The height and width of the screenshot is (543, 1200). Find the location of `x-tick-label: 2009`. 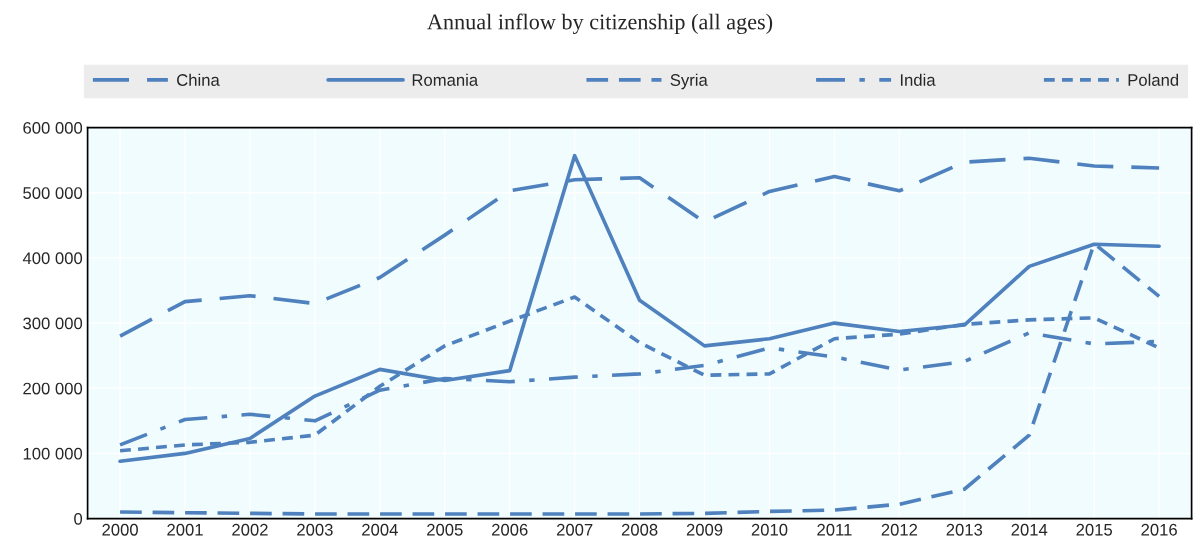

x-tick-label: 2009 is located at coordinates (704, 529).